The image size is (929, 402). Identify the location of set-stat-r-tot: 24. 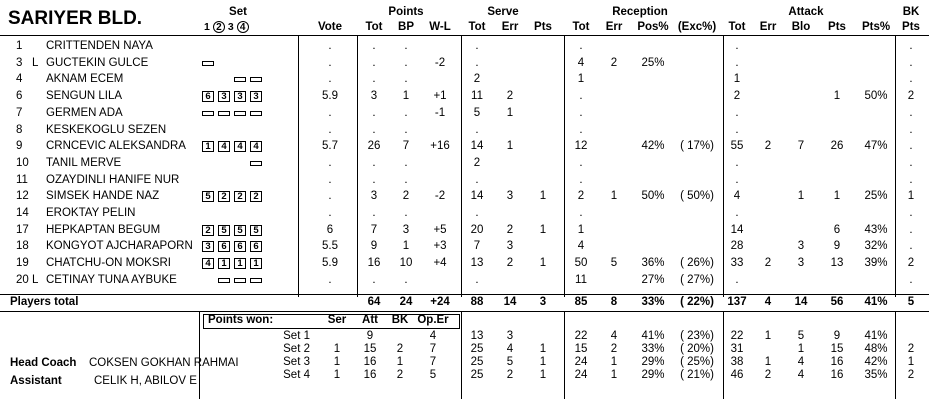
(581, 375).